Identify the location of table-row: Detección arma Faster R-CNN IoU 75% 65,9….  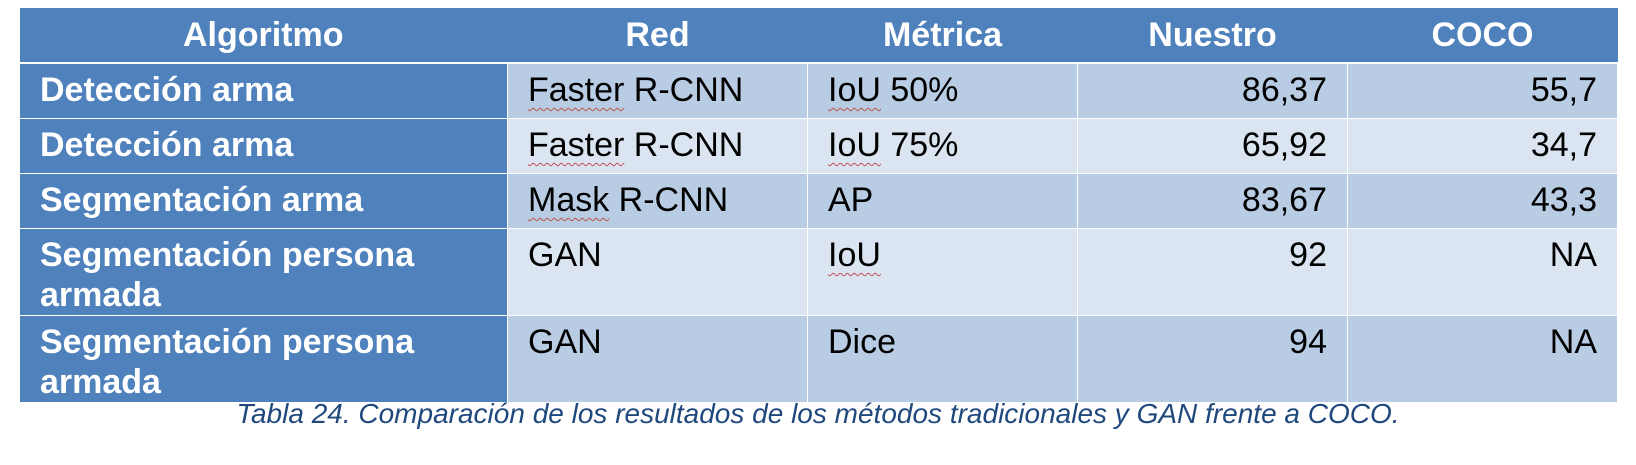
(818, 146).